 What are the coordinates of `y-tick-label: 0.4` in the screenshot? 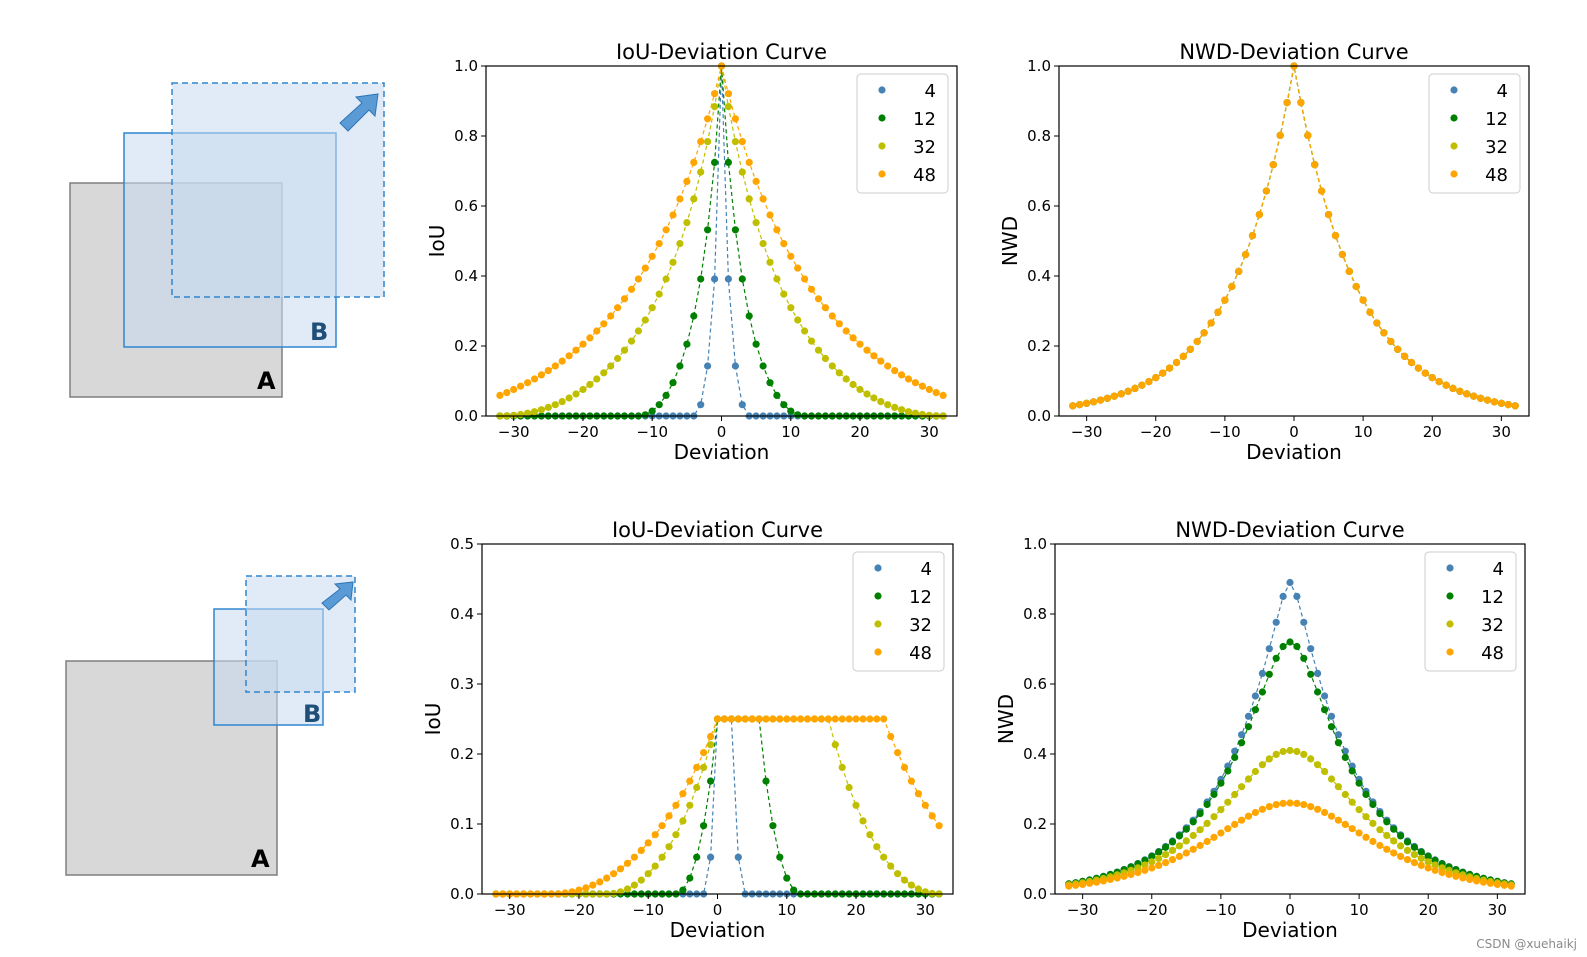 It's located at (1035, 754).